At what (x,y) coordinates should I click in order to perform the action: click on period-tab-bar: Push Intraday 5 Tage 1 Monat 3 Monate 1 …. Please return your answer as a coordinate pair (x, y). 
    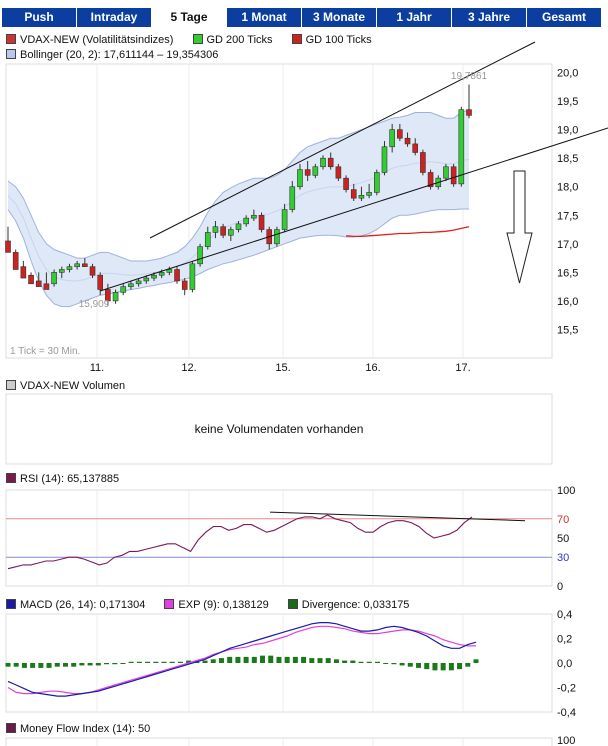
    Looking at the image, I should click on (304, 14).